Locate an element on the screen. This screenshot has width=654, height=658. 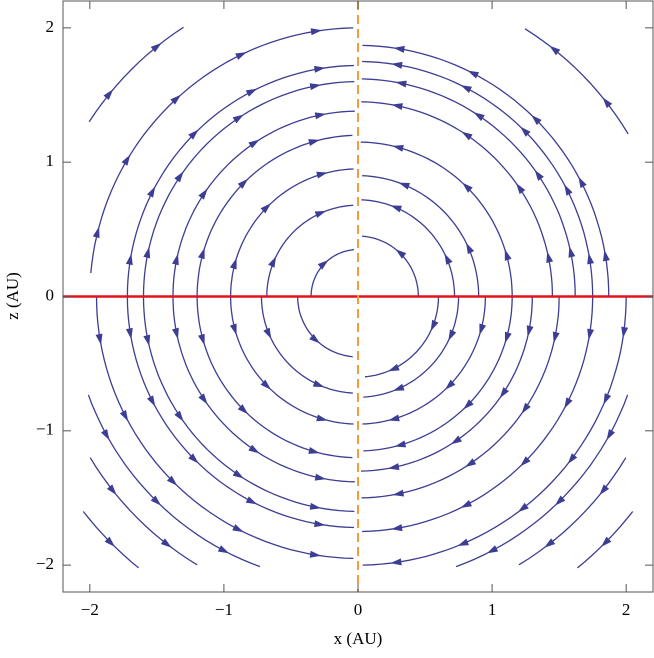
y-tick-label: 2 is located at coordinates (50, 26).